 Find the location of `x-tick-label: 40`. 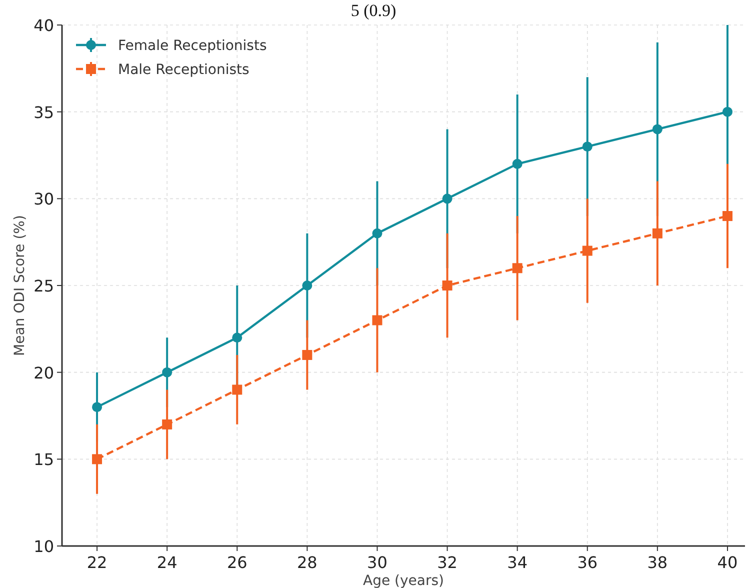

x-tick-label: 40 is located at coordinates (727, 562).